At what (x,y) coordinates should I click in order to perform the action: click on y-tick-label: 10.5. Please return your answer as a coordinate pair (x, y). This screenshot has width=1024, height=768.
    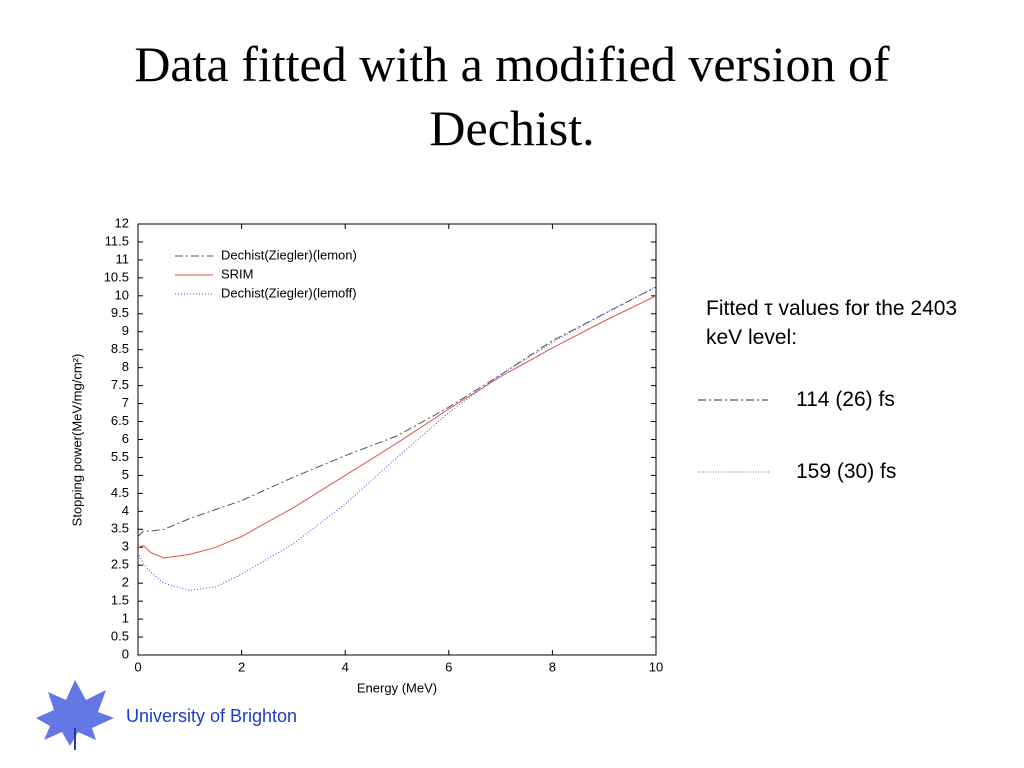
    Looking at the image, I should click on (116, 276).